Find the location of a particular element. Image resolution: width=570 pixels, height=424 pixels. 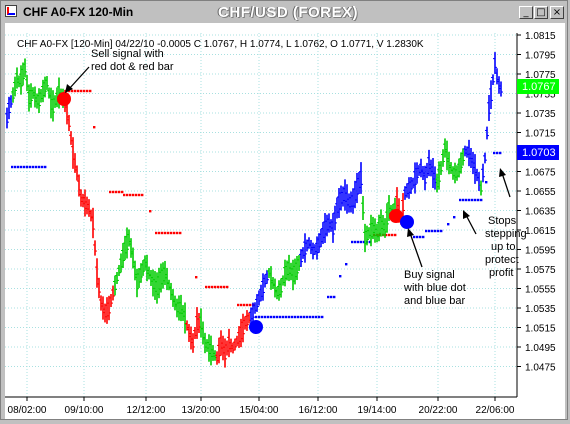

minimize-button: _ is located at coordinates (526, 12).